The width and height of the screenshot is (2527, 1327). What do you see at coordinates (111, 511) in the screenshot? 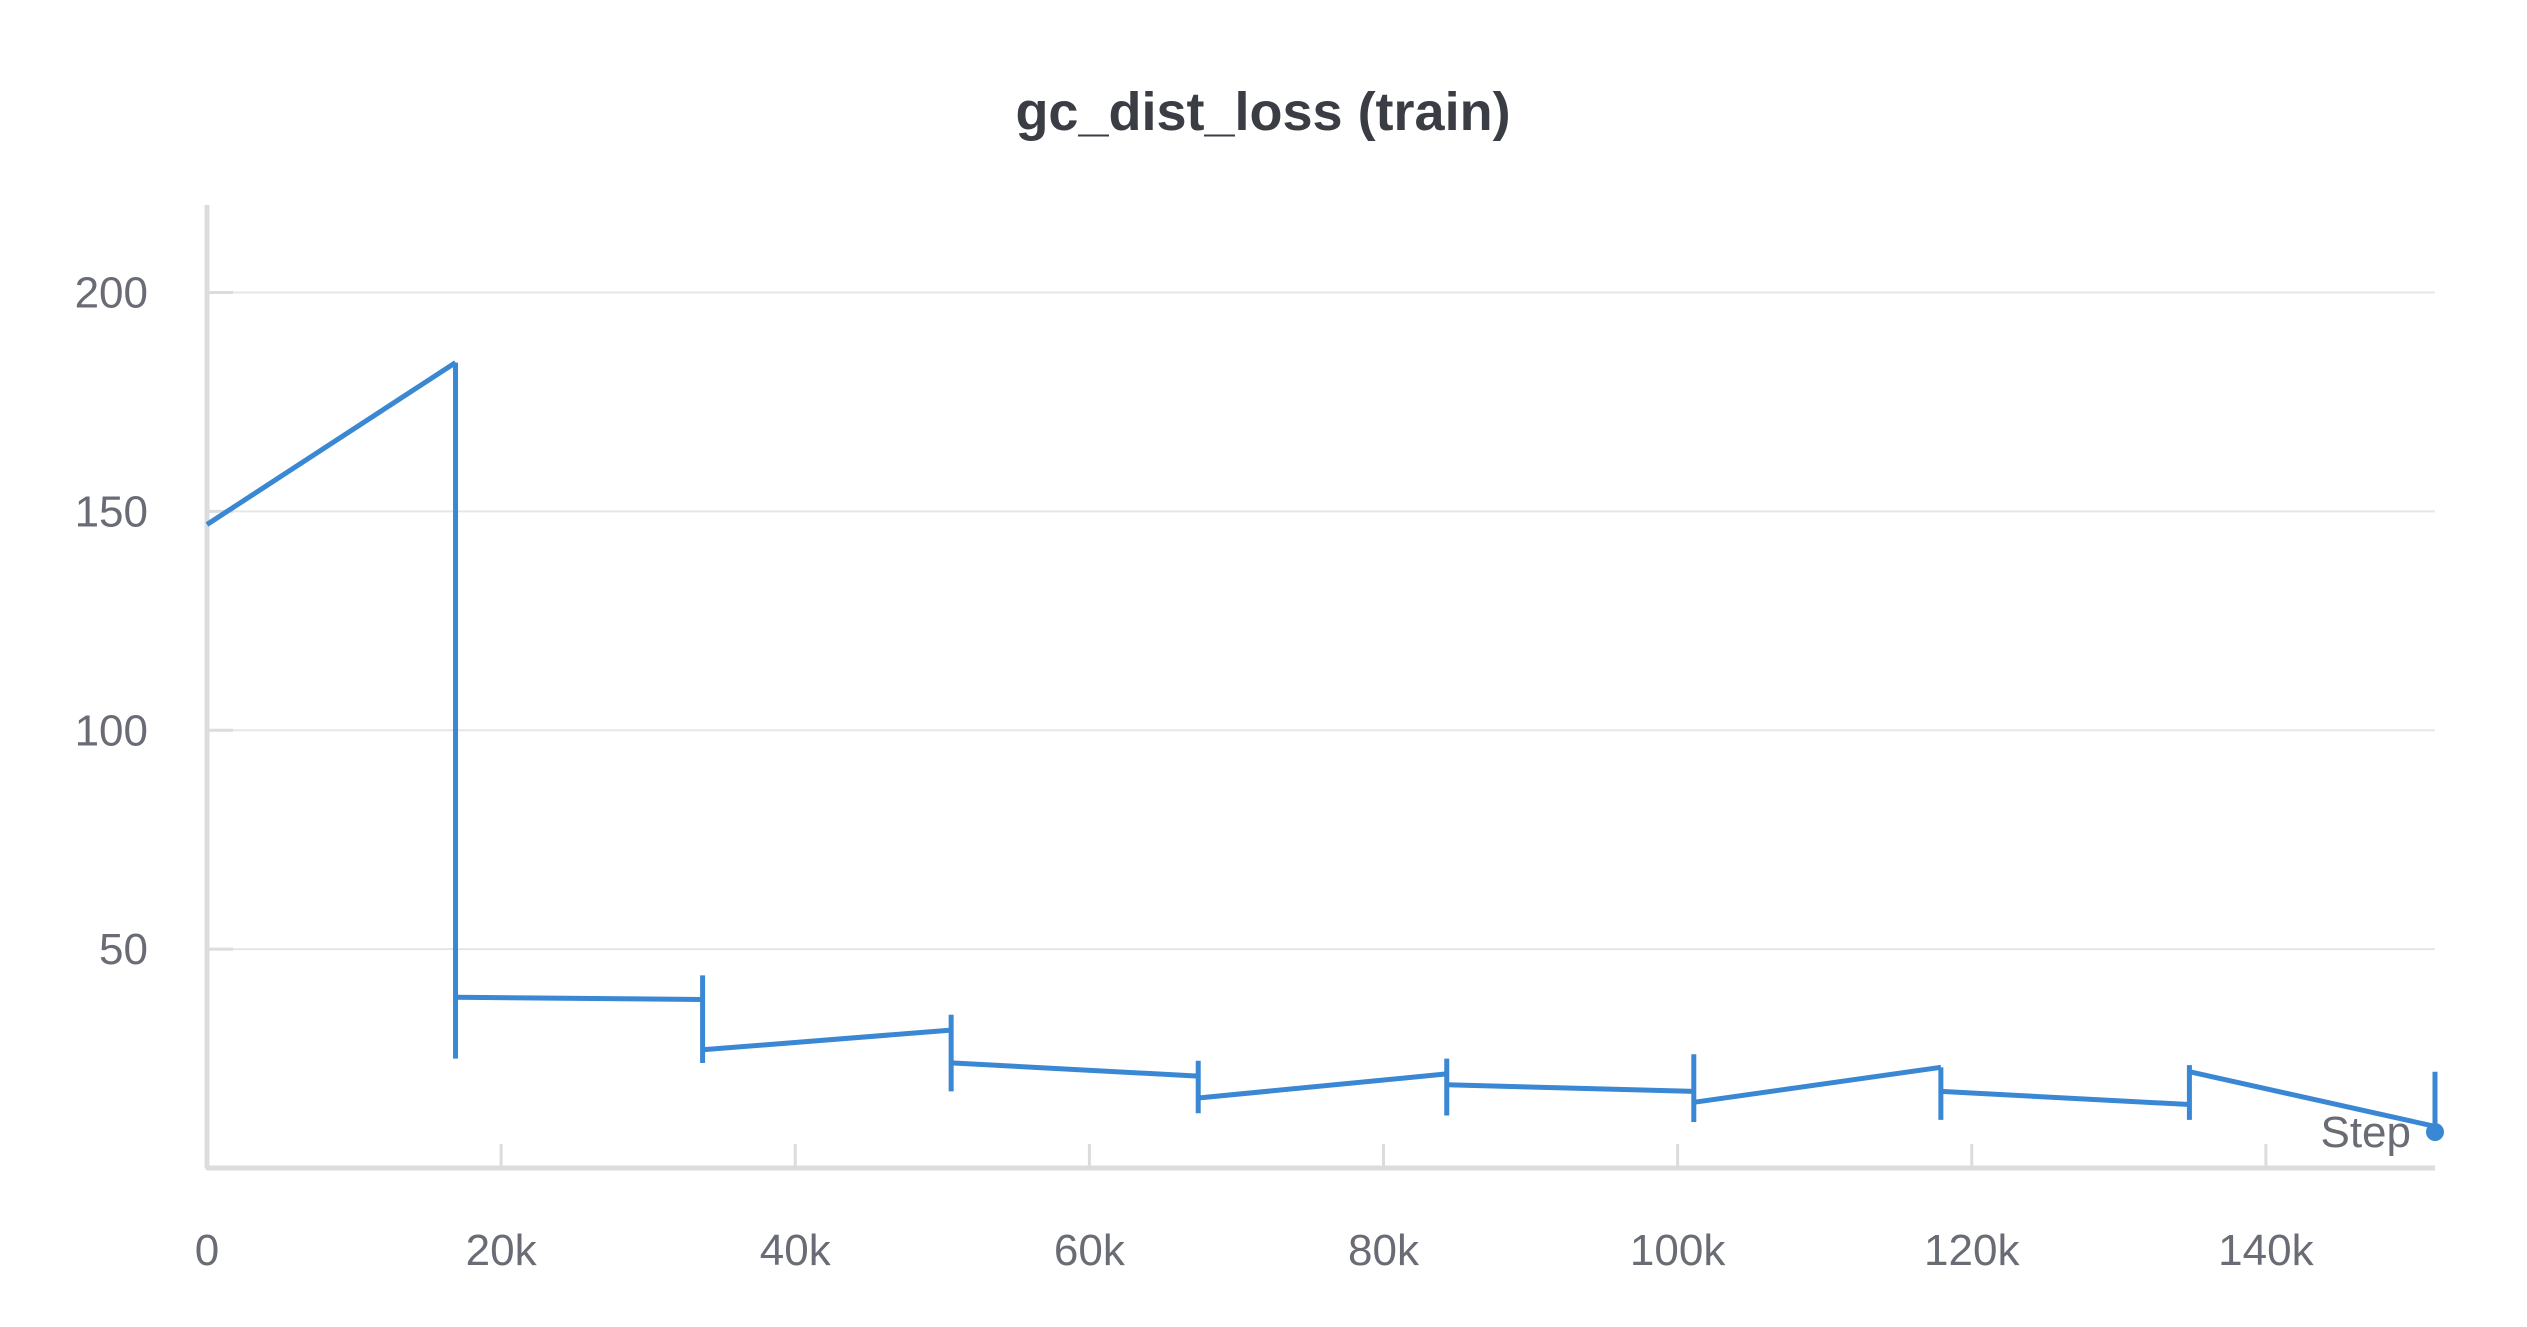
I see `y-tick-label: 150` at bounding box center [111, 511].